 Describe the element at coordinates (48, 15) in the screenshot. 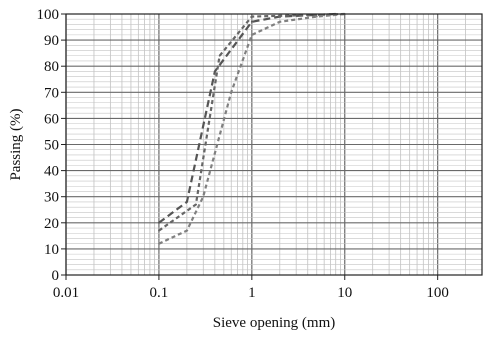

I see `y-tick-label: 100` at that location.